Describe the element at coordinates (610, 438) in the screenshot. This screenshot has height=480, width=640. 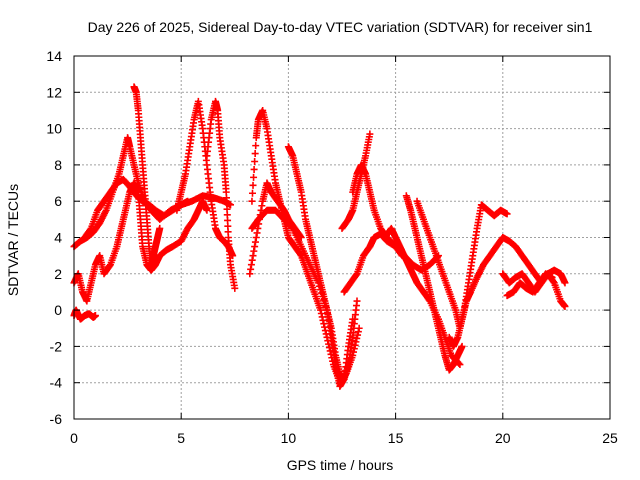
I see `x-tick-label: 25` at that location.